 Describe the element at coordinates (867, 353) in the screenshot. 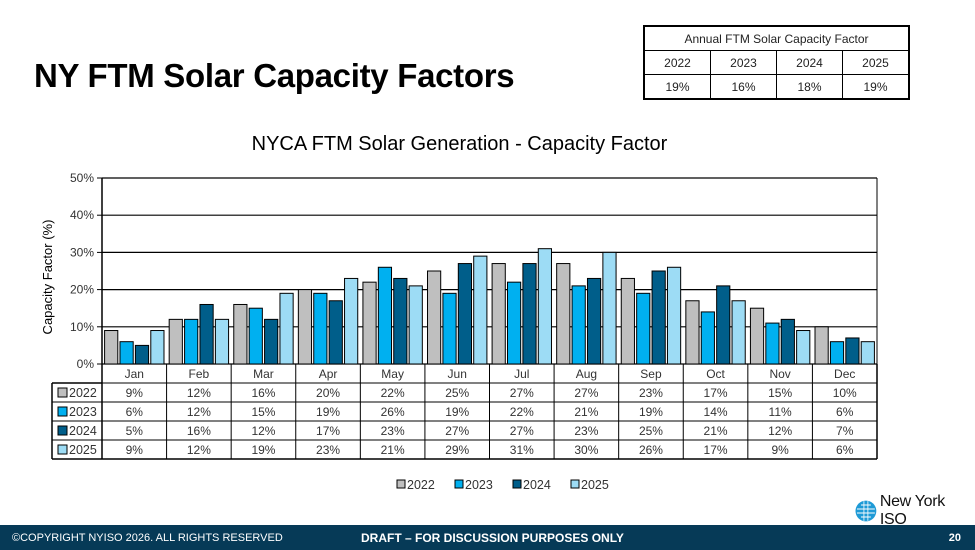

I see `bar-2025-dec` at that location.